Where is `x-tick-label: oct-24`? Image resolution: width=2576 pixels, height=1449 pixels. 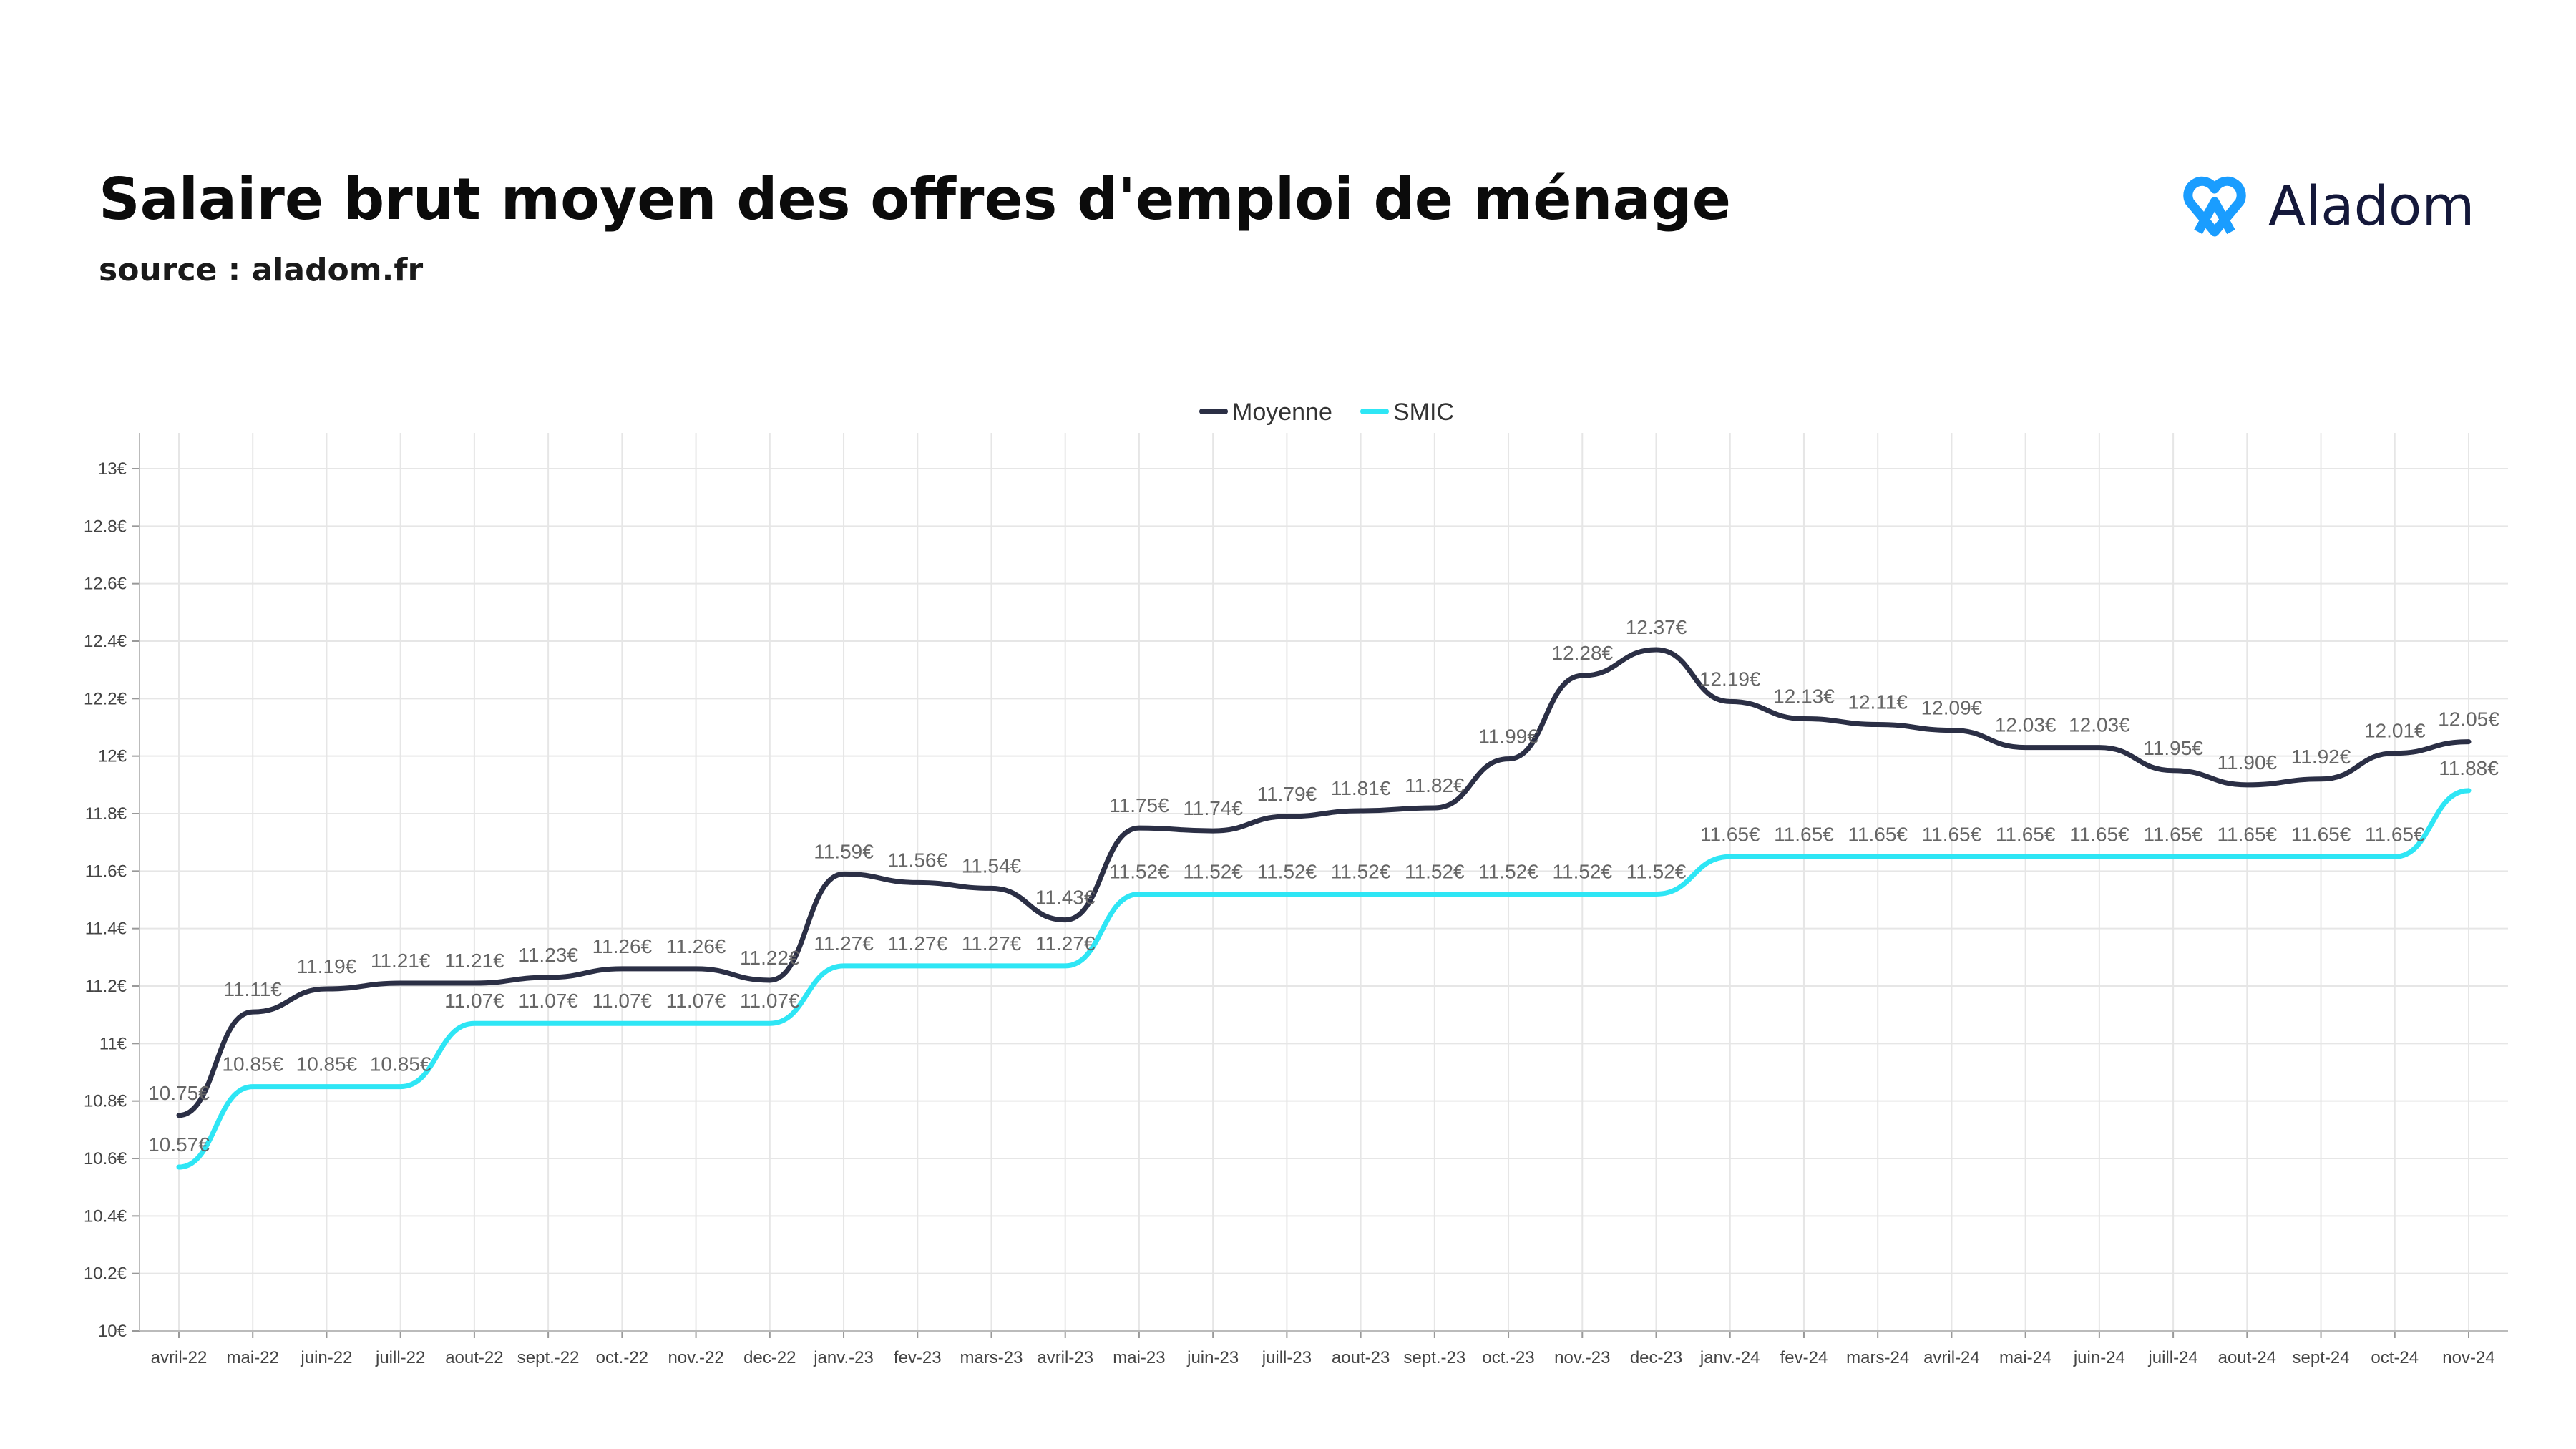
x-tick-label: oct-24 is located at coordinates (2395, 1357).